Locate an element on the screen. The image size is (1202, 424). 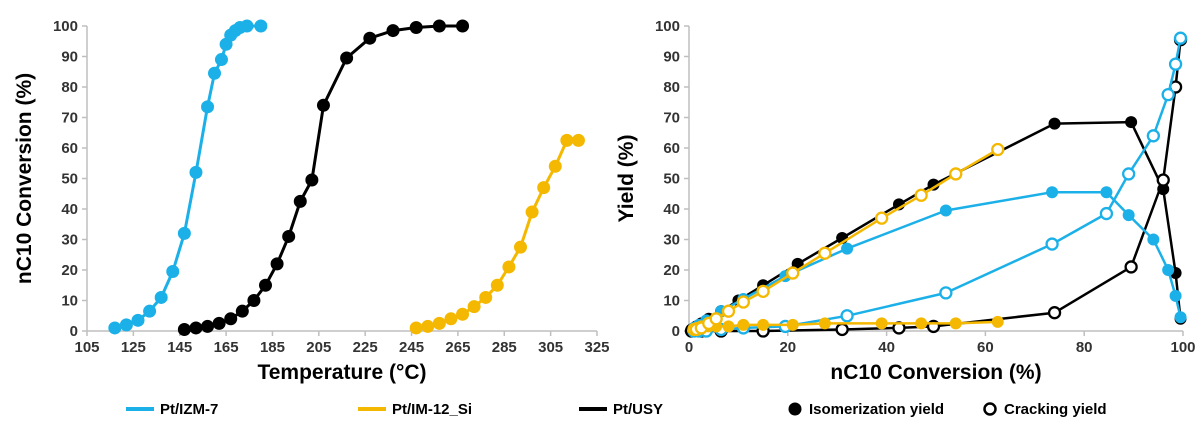
series-pt-izm-7-isomerization-yield is located at coordinates (937, 260).